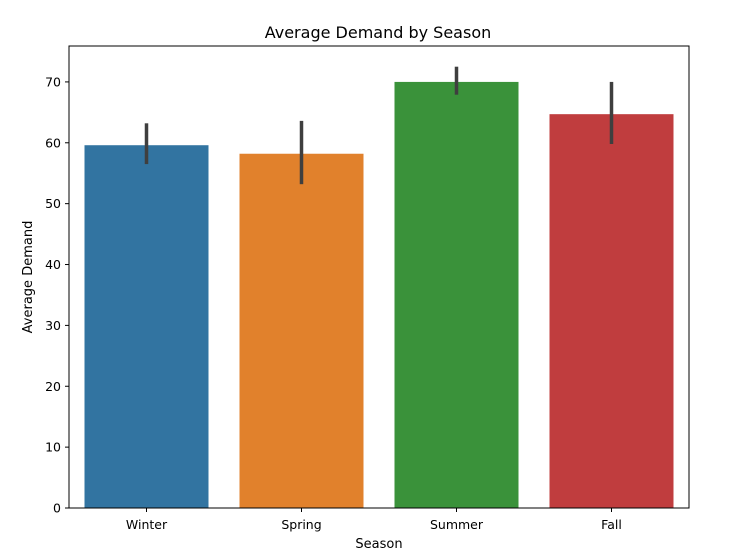 The width and height of the screenshot is (737, 555). Describe the element at coordinates (53, 447) in the screenshot. I see `y-tick-label: 10` at that location.